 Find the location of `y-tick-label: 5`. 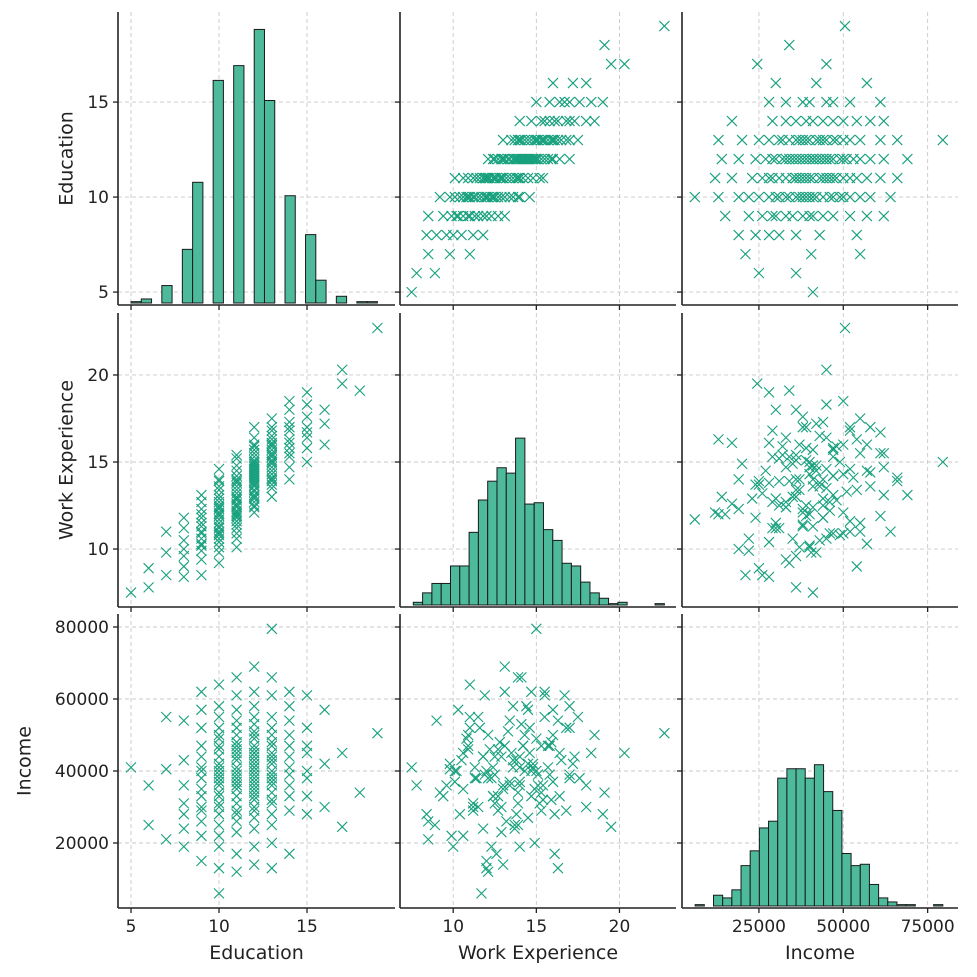

y-tick-label: 5 is located at coordinates (103, 293).